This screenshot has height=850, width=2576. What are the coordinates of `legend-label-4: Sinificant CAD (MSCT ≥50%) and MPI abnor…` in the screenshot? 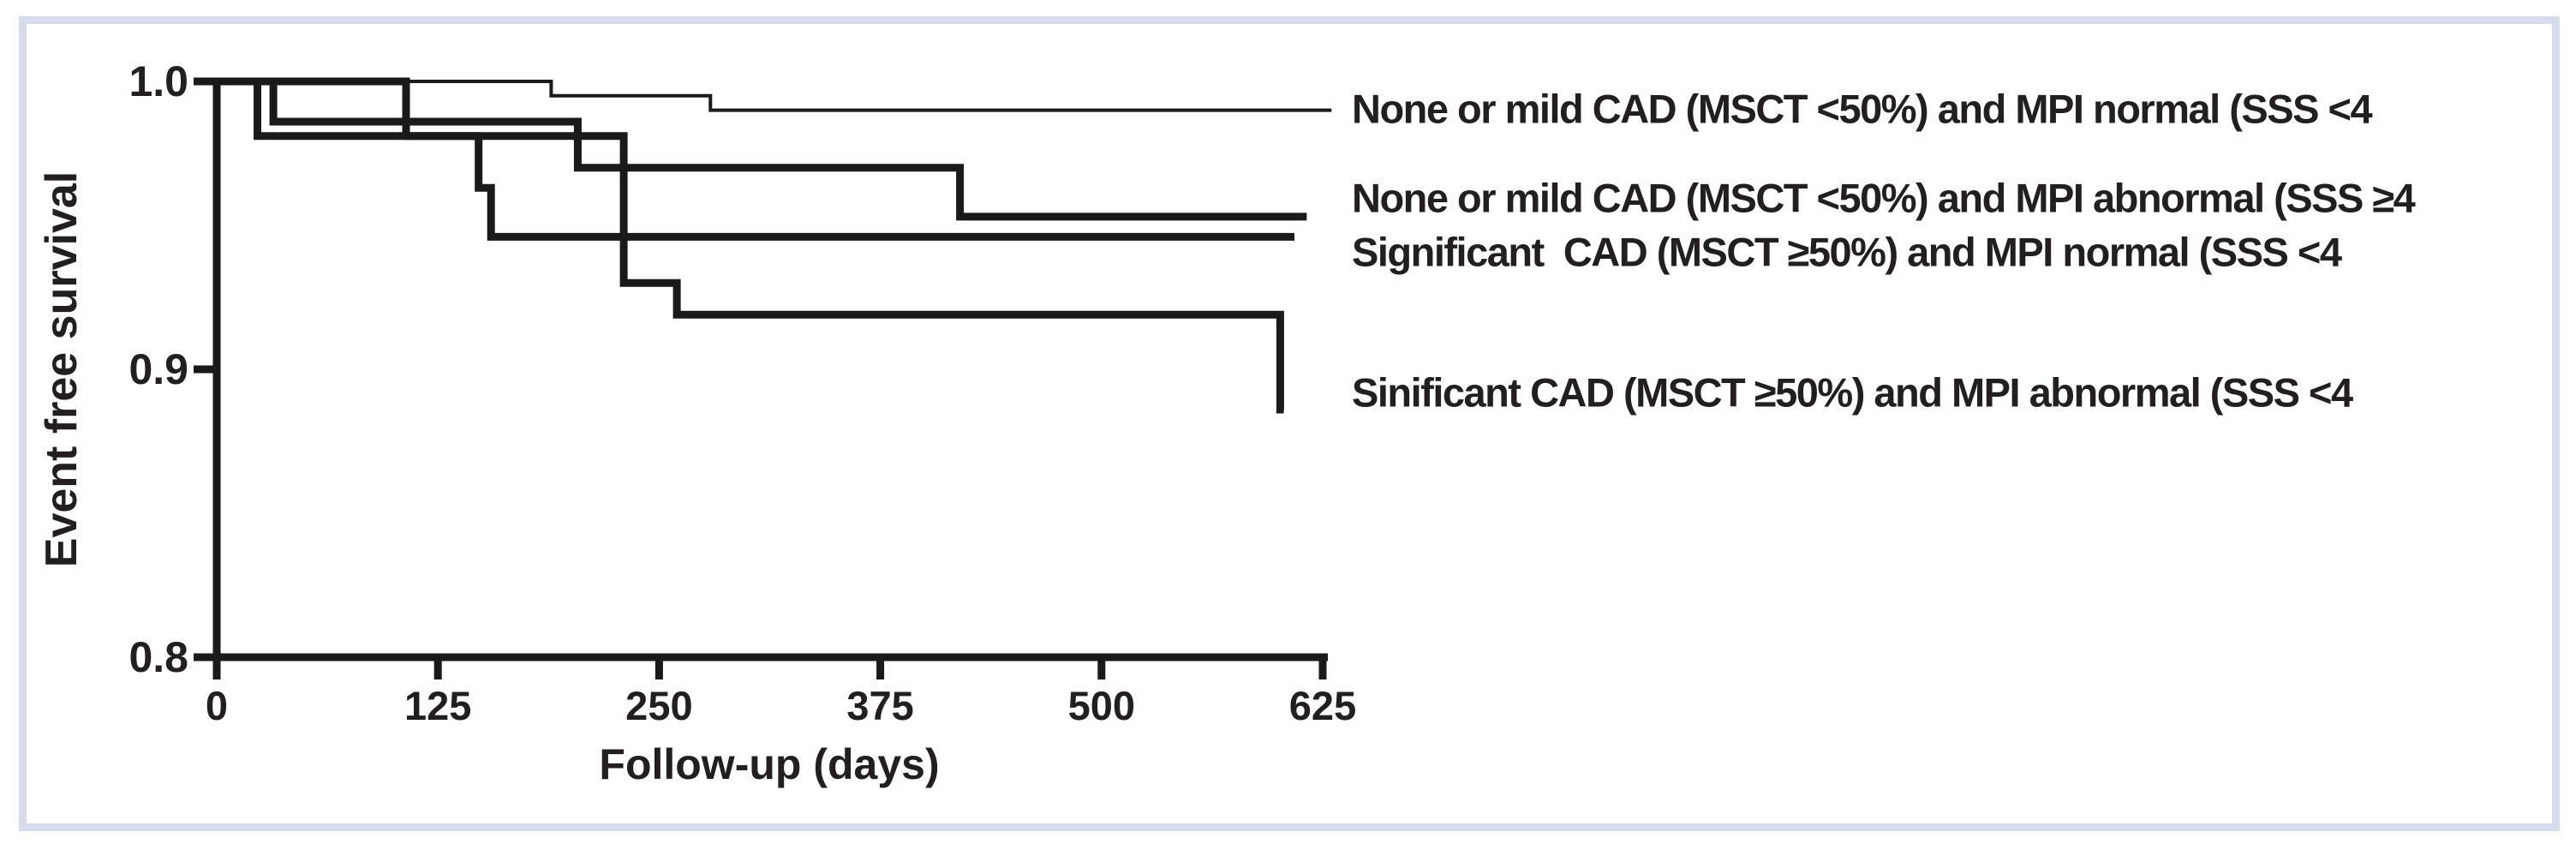 It's located at (1852, 392).